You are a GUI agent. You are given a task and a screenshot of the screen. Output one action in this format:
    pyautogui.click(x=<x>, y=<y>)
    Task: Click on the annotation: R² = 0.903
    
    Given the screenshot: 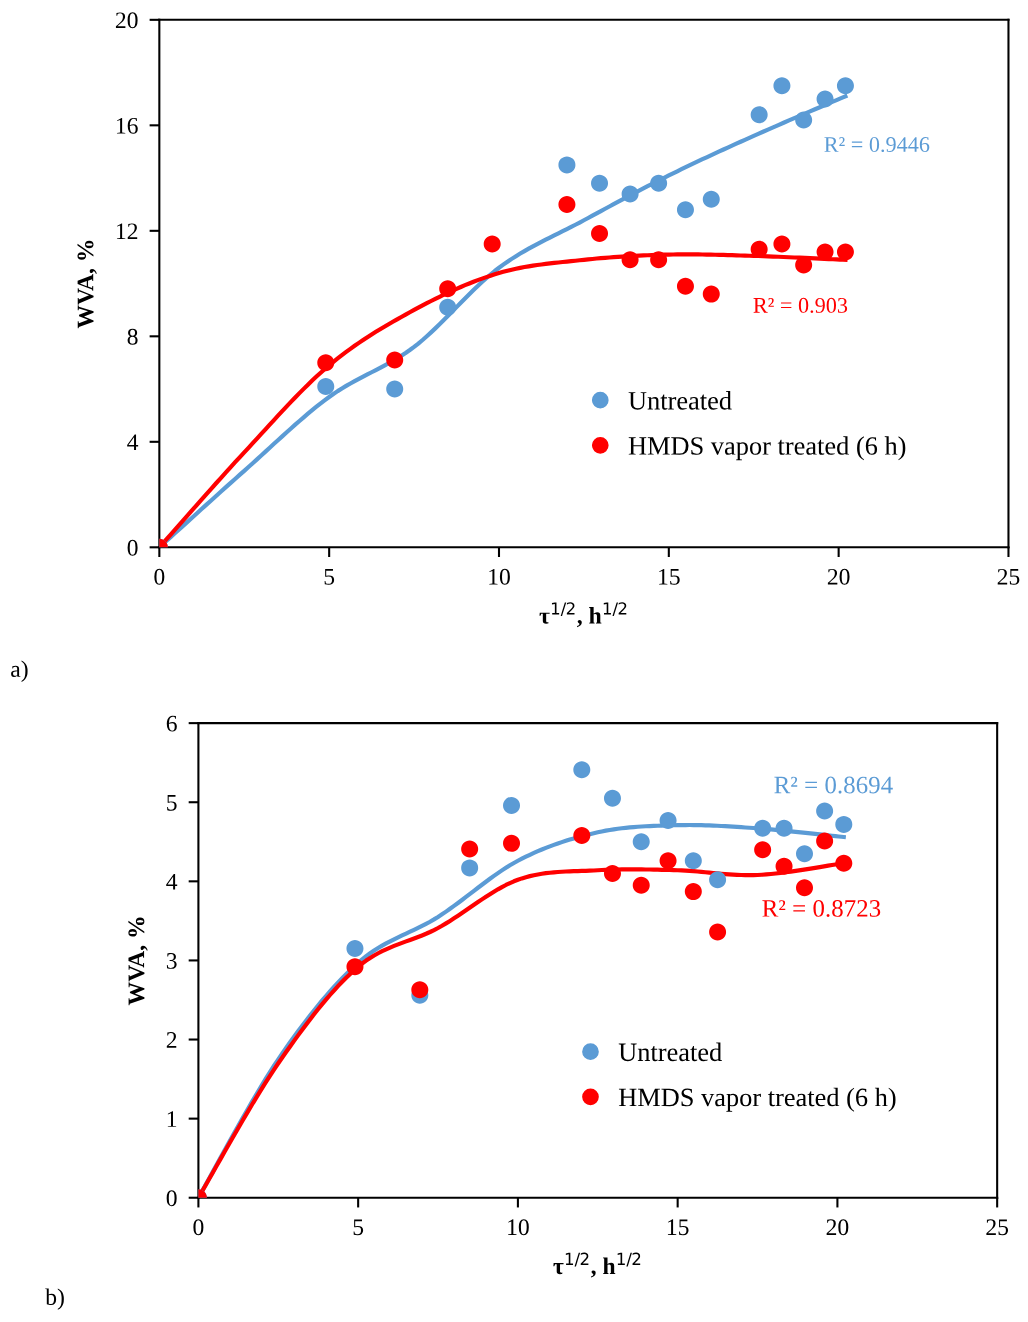 What is the action you would take?
    pyautogui.click(x=800, y=305)
    